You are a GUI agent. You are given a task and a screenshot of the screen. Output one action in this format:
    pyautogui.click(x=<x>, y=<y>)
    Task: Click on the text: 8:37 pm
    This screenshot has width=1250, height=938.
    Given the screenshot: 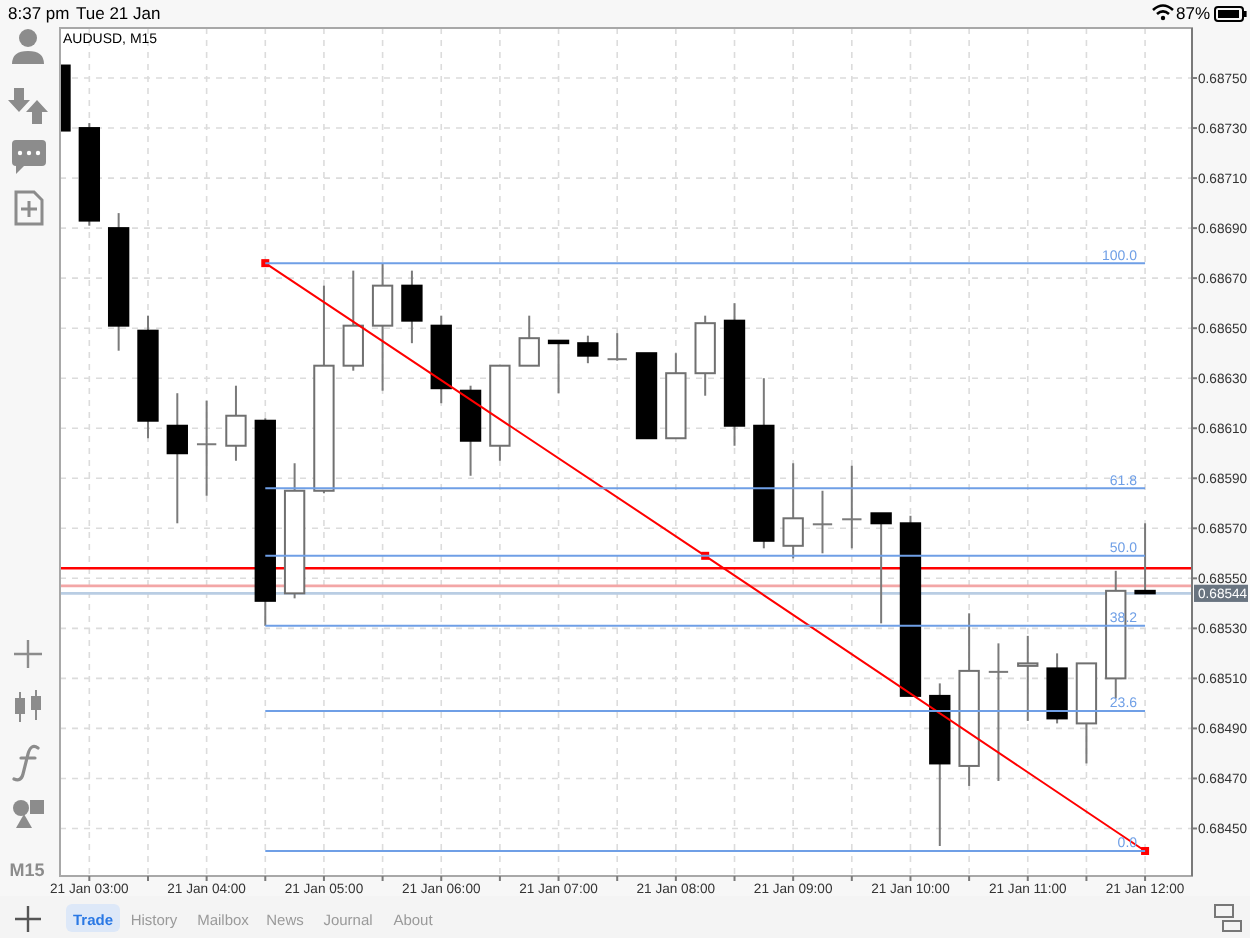 What is the action you would take?
    pyautogui.click(x=39, y=13)
    